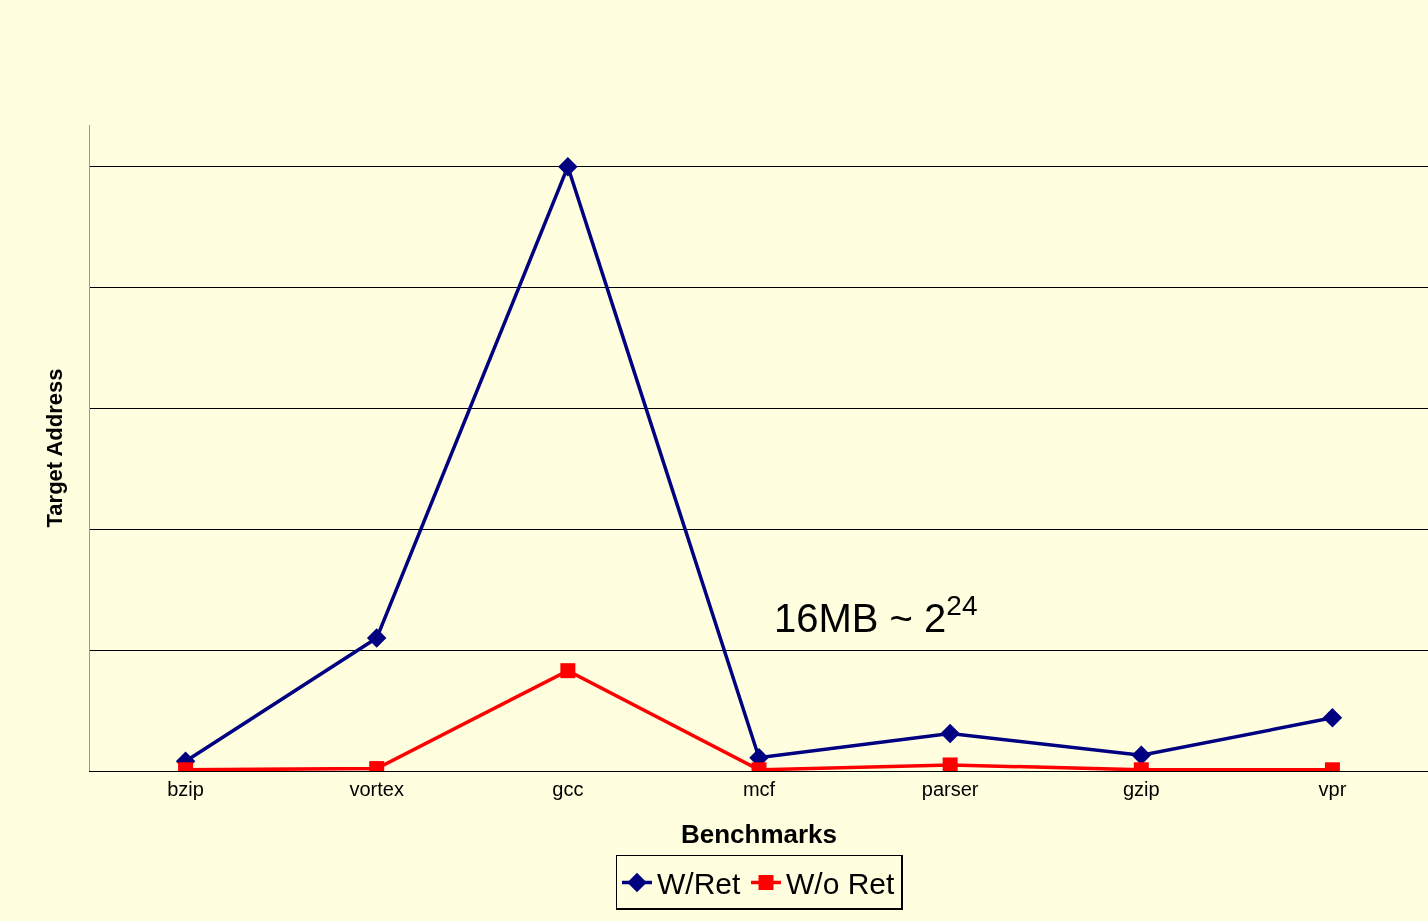 The width and height of the screenshot is (1428, 921). What do you see at coordinates (699, 884) in the screenshot?
I see `legend-label: W/Ret` at bounding box center [699, 884].